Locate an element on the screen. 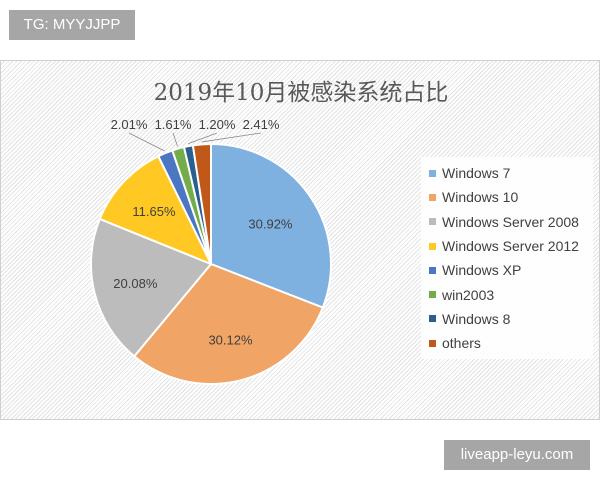 The image size is (600, 480). legend-item: Windows Server 2012 is located at coordinates (507, 246).